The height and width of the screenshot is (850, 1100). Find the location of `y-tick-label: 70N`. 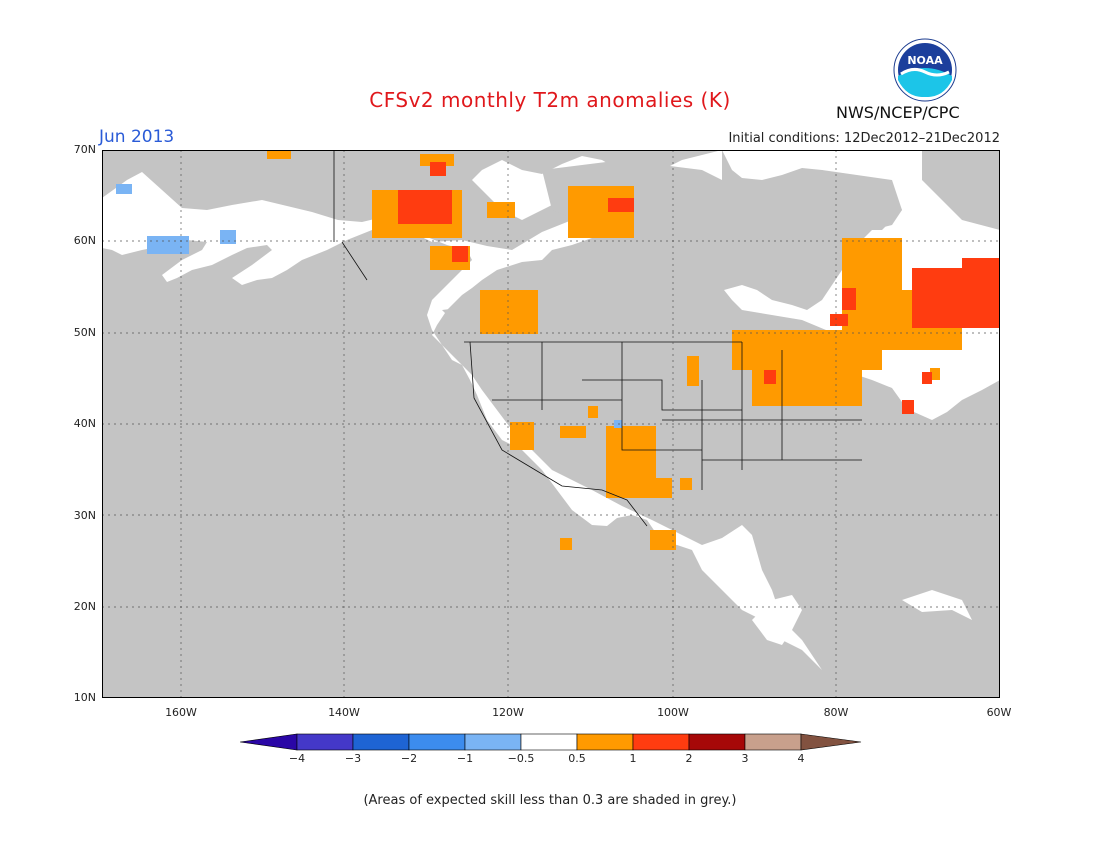

y-tick-label: 70N is located at coordinates (84, 149).